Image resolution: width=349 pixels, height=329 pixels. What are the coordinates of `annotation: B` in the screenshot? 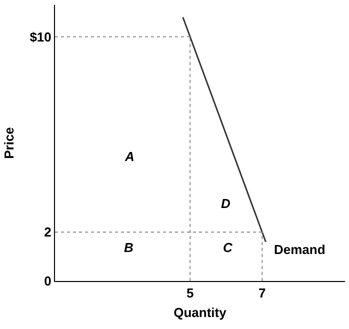 It's located at (129, 247).